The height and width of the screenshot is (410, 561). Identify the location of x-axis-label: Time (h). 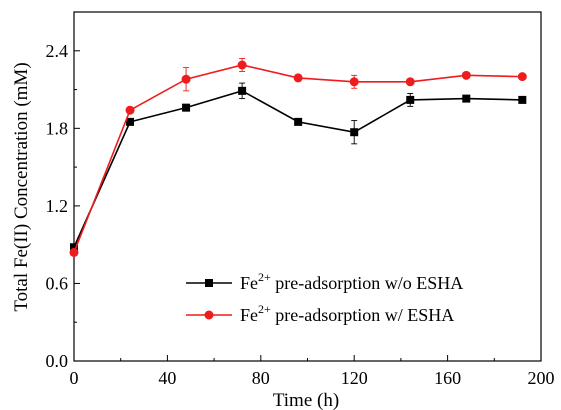
(306, 400).